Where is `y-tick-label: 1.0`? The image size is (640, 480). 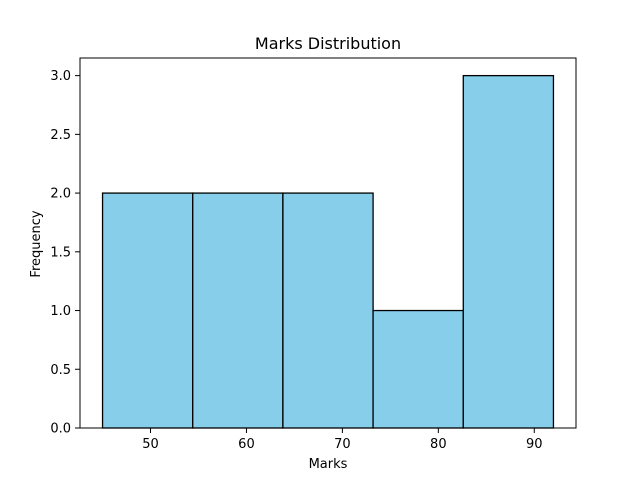 y-tick-label: 1.0 is located at coordinates (60, 311).